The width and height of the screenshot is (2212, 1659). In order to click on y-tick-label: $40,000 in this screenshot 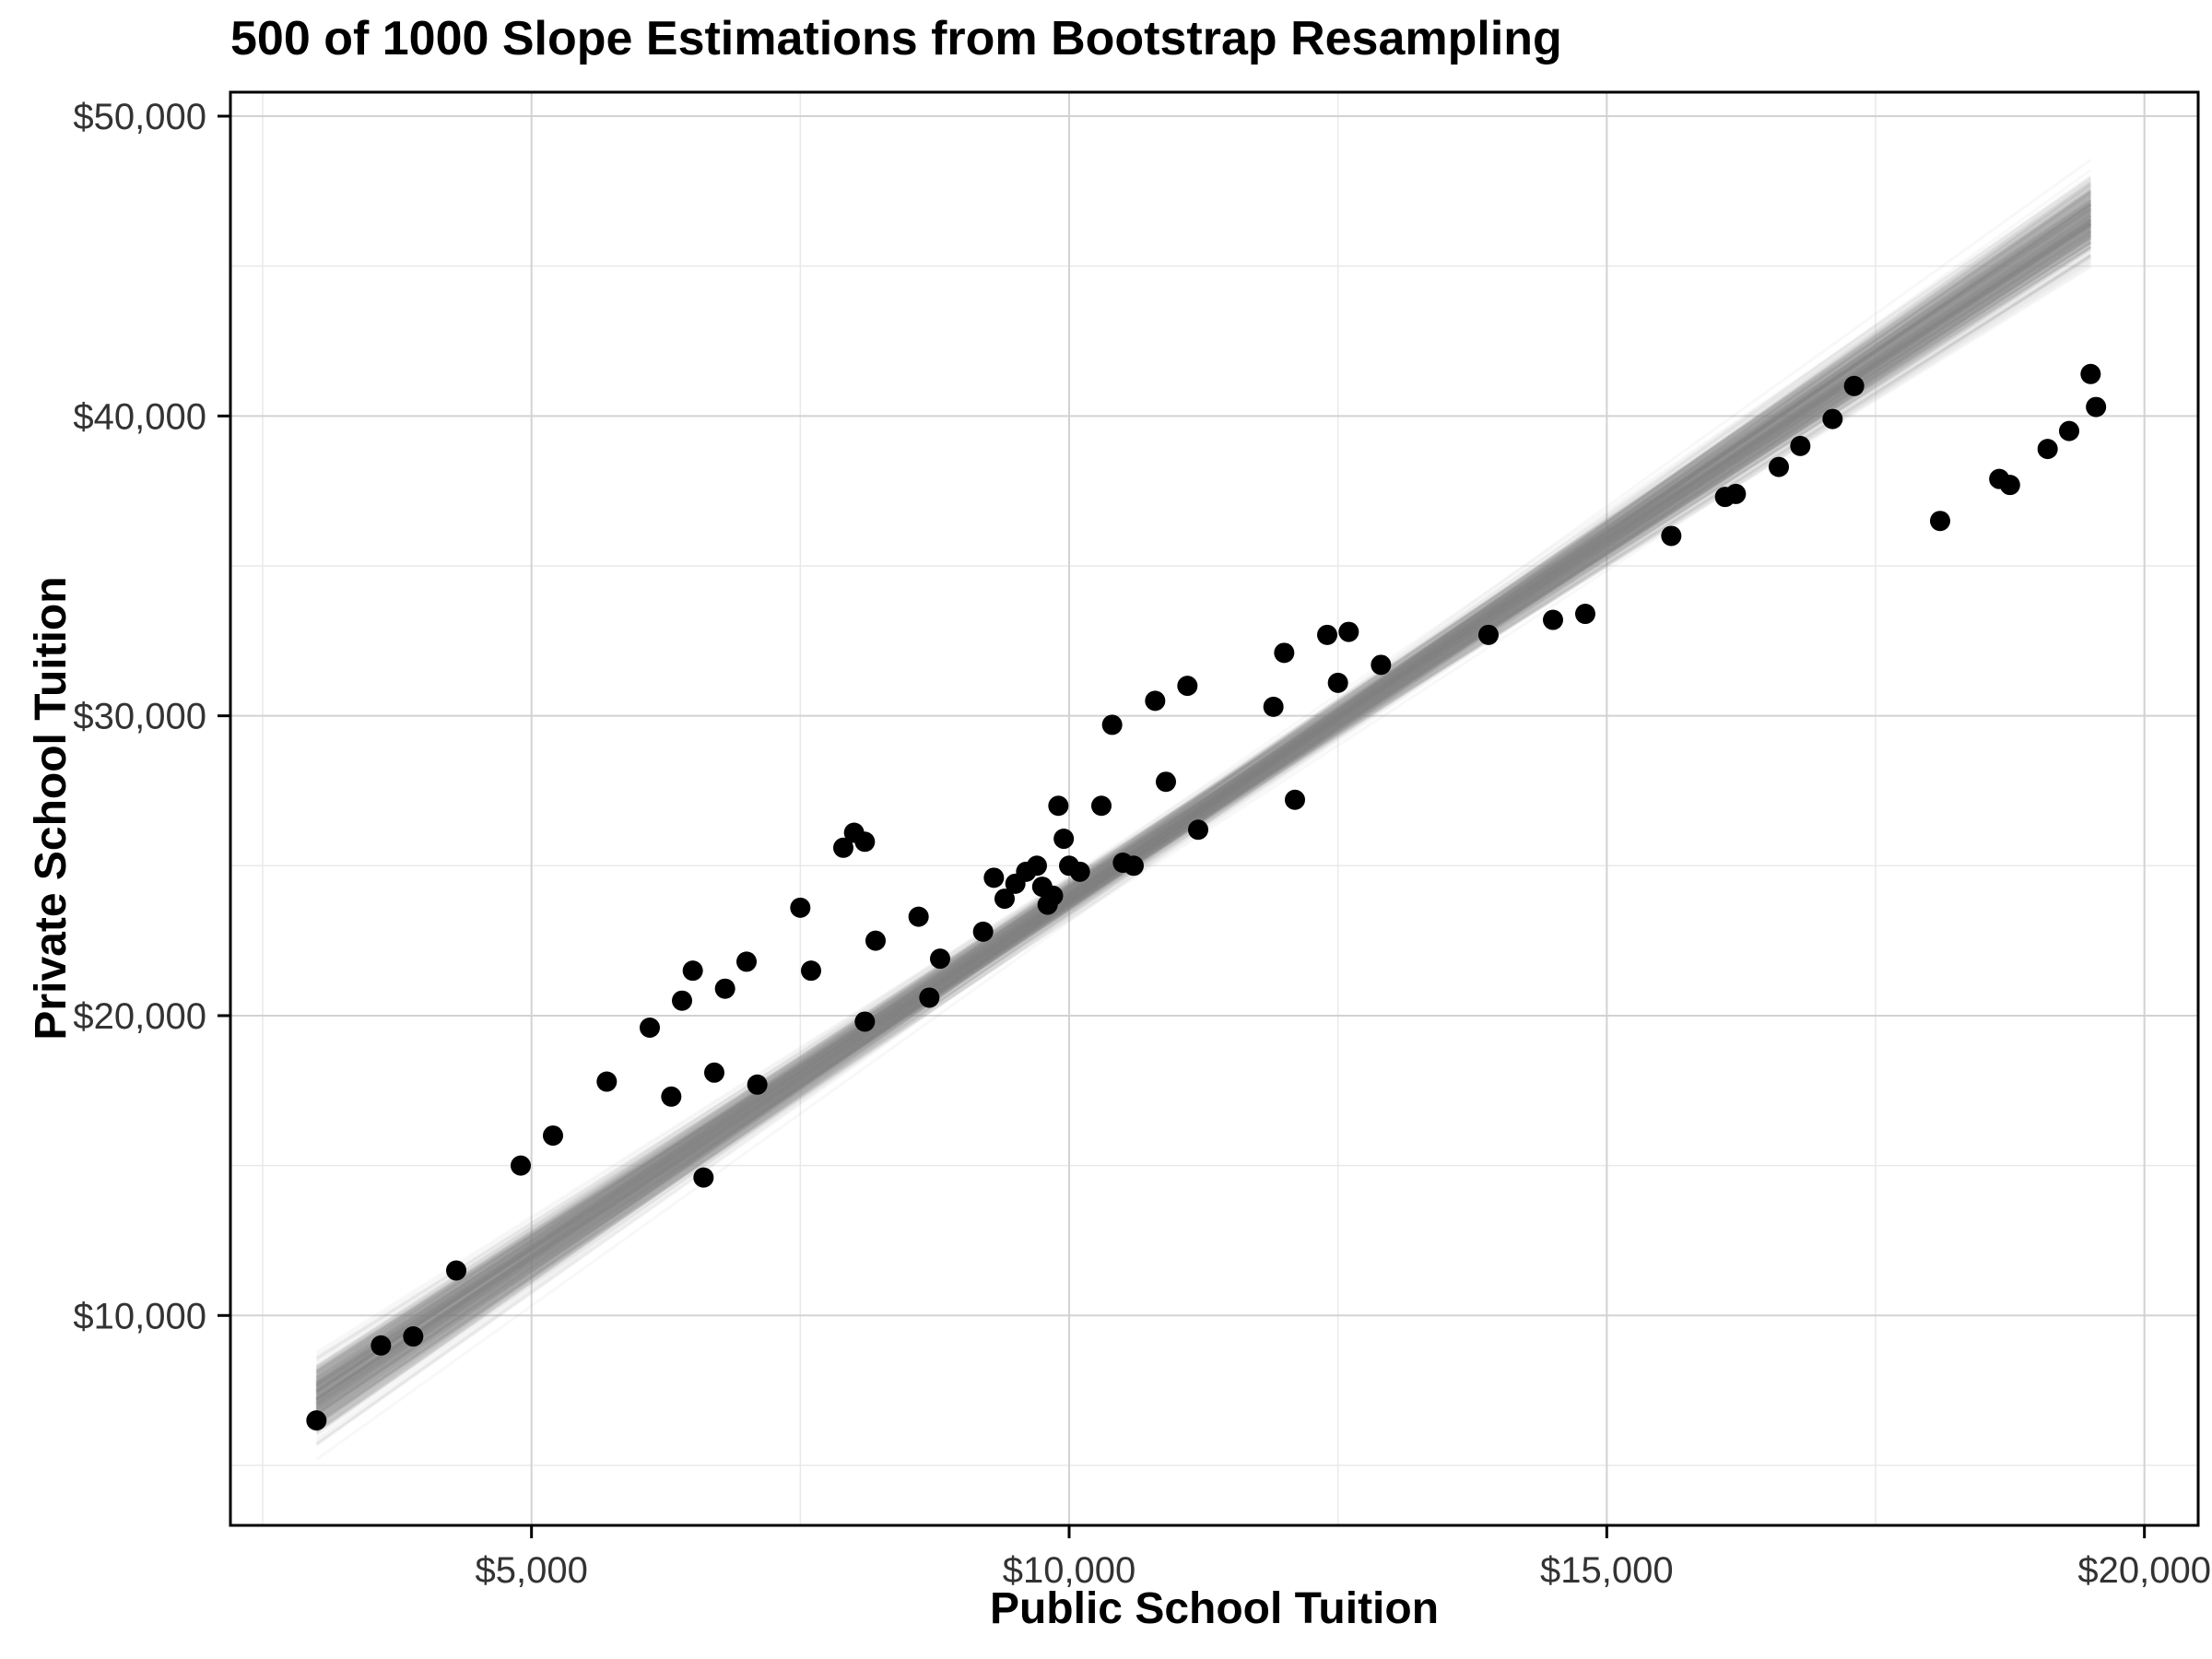, I will do `click(139, 416)`.